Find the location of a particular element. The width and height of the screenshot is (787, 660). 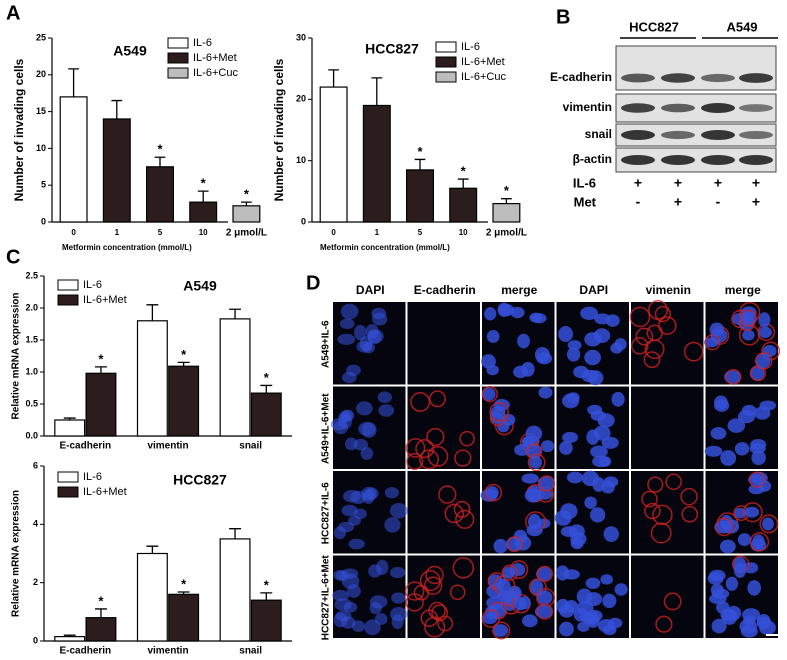

row-label: A549+IL-6 is located at coordinates (326, 344).